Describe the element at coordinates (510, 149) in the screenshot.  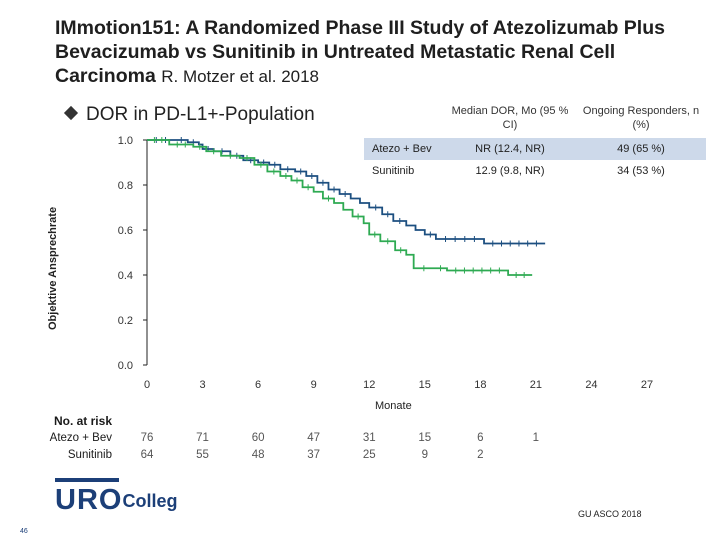
I see `legend-median: NR (12.4, NR)` at that location.